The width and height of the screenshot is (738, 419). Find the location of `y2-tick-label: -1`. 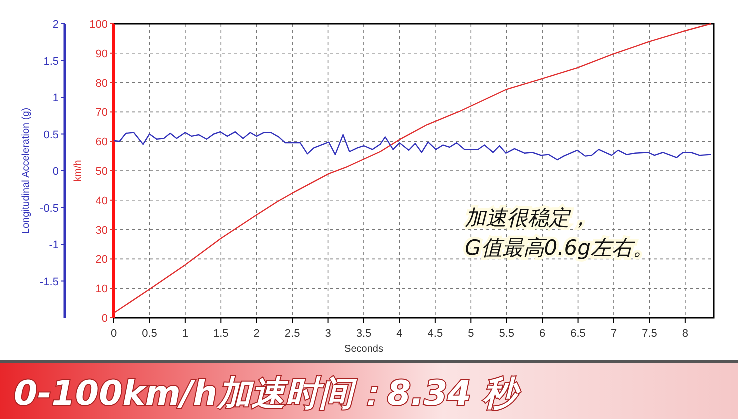

y2-tick-label: -1 is located at coordinates (54, 246).